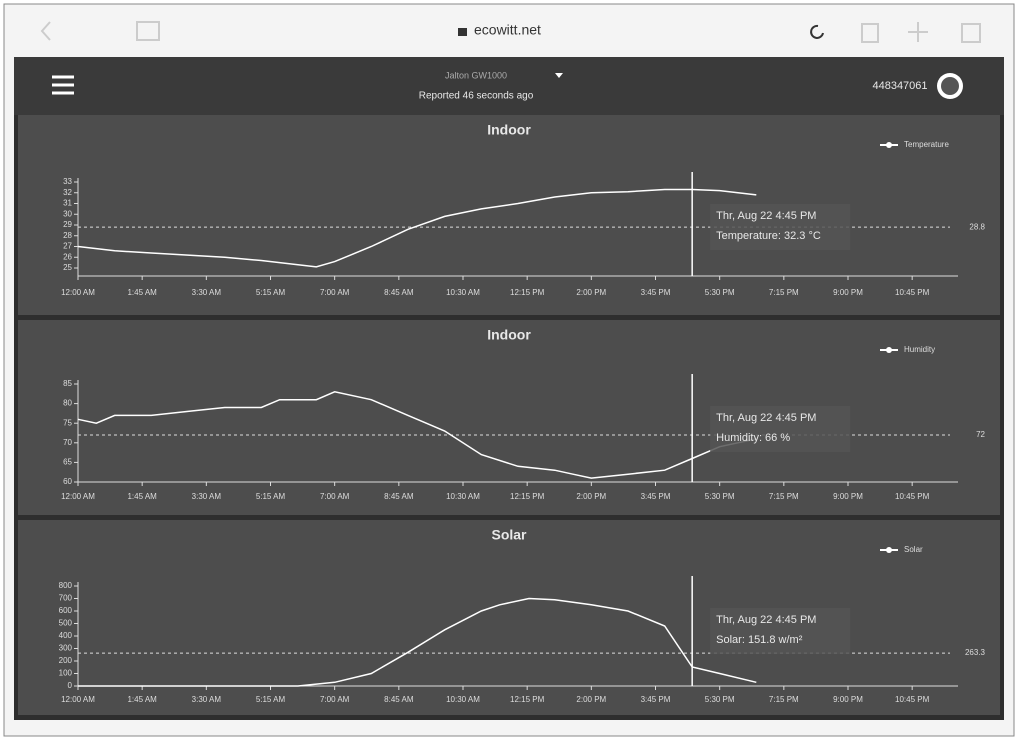 The width and height of the screenshot is (1018, 740). I want to click on bookmarks-button, so click(148, 31).